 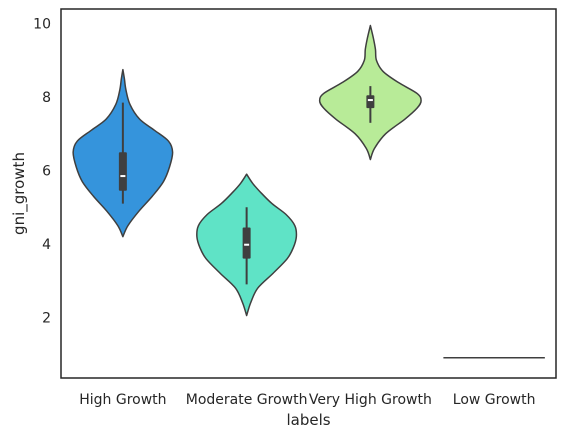 What do you see at coordinates (46, 172) in the screenshot?
I see `y-tick-label: 6` at bounding box center [46, 172].